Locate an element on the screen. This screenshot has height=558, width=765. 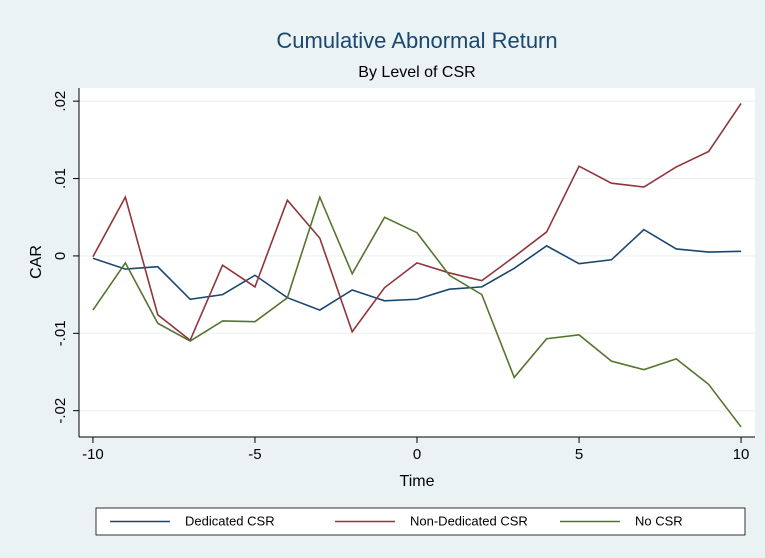
chart-title: Cumulative Abnormal Return is located at coordinates (416, 40).